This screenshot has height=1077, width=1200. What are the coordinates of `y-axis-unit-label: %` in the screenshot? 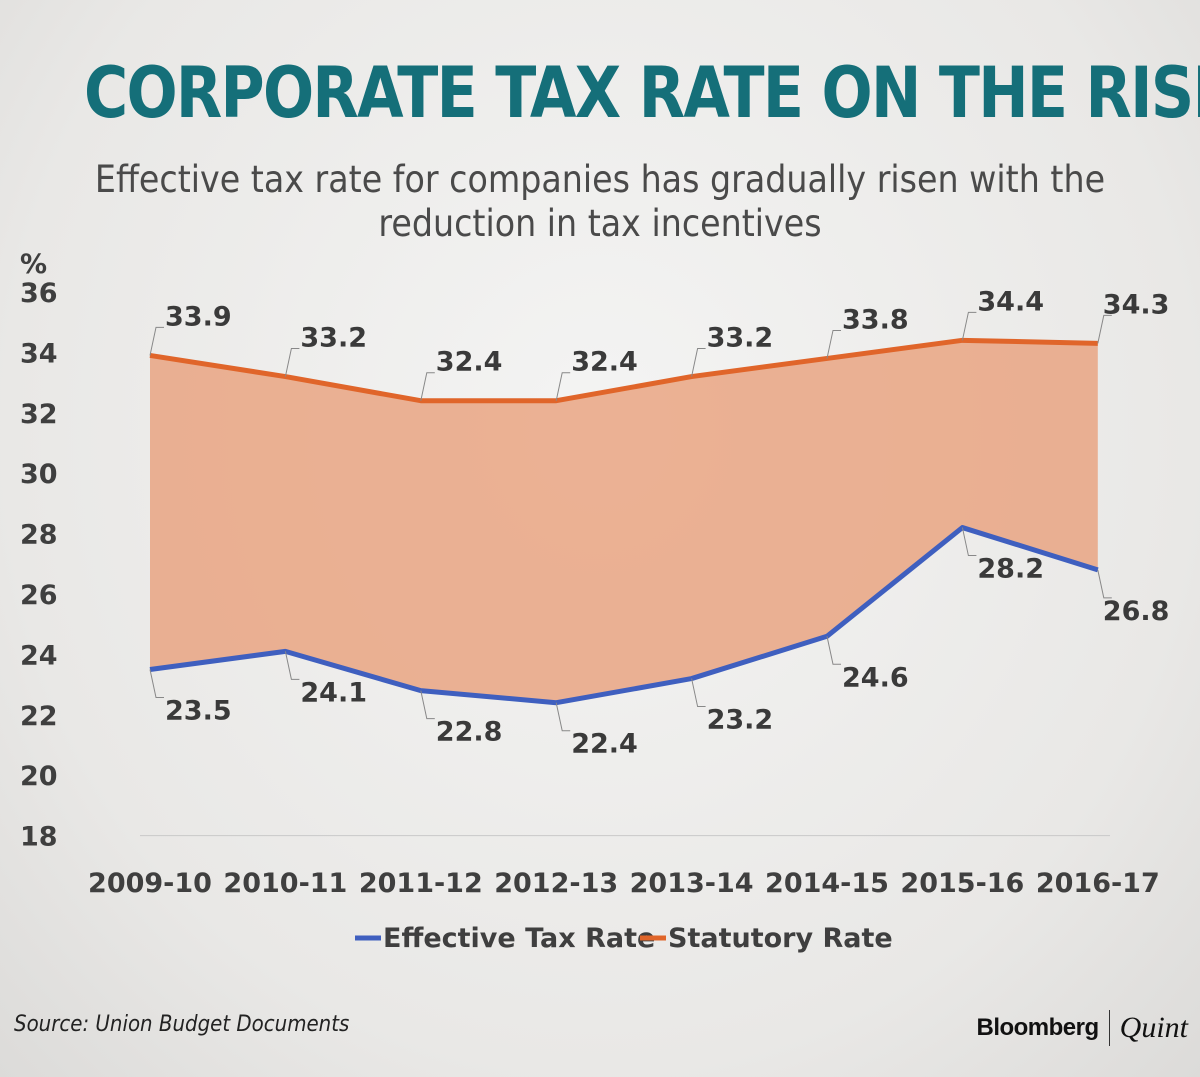 It's located at (33, 264).